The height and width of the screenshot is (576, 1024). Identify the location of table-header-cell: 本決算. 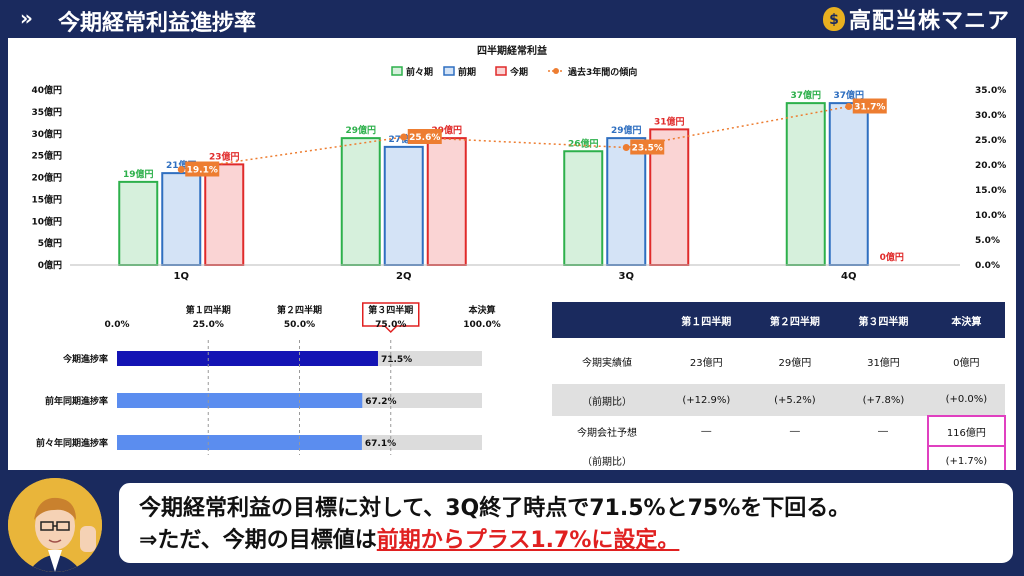
(966, 320).